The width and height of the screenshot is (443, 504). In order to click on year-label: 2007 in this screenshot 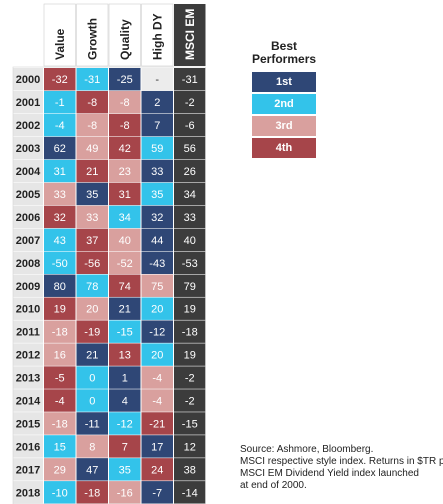, I will do `click(28, 241)`.